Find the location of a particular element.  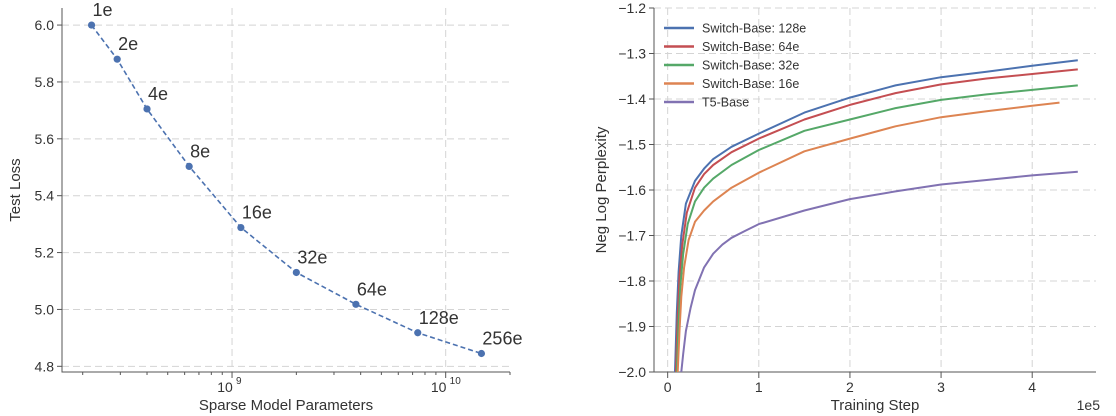

point-label: 1e is located at coordinates (103, 10).